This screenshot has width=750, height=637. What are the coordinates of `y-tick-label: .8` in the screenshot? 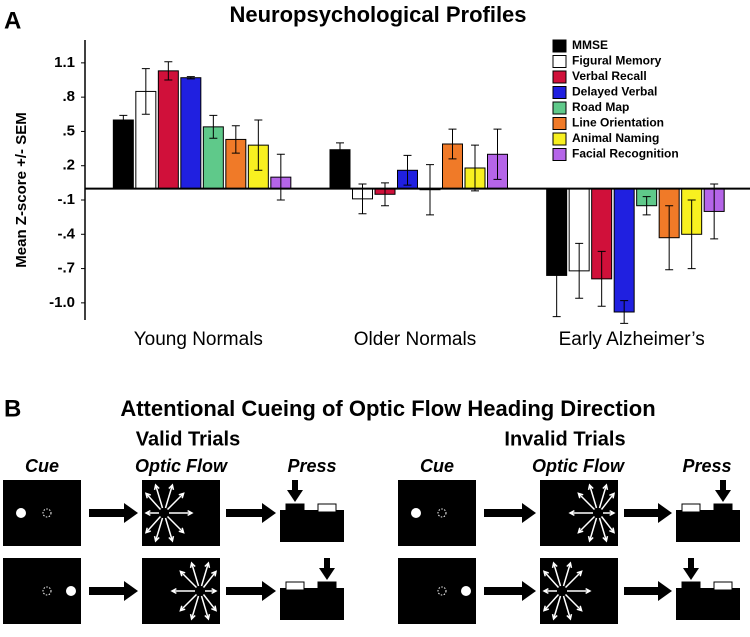 It's located at (68, 96).